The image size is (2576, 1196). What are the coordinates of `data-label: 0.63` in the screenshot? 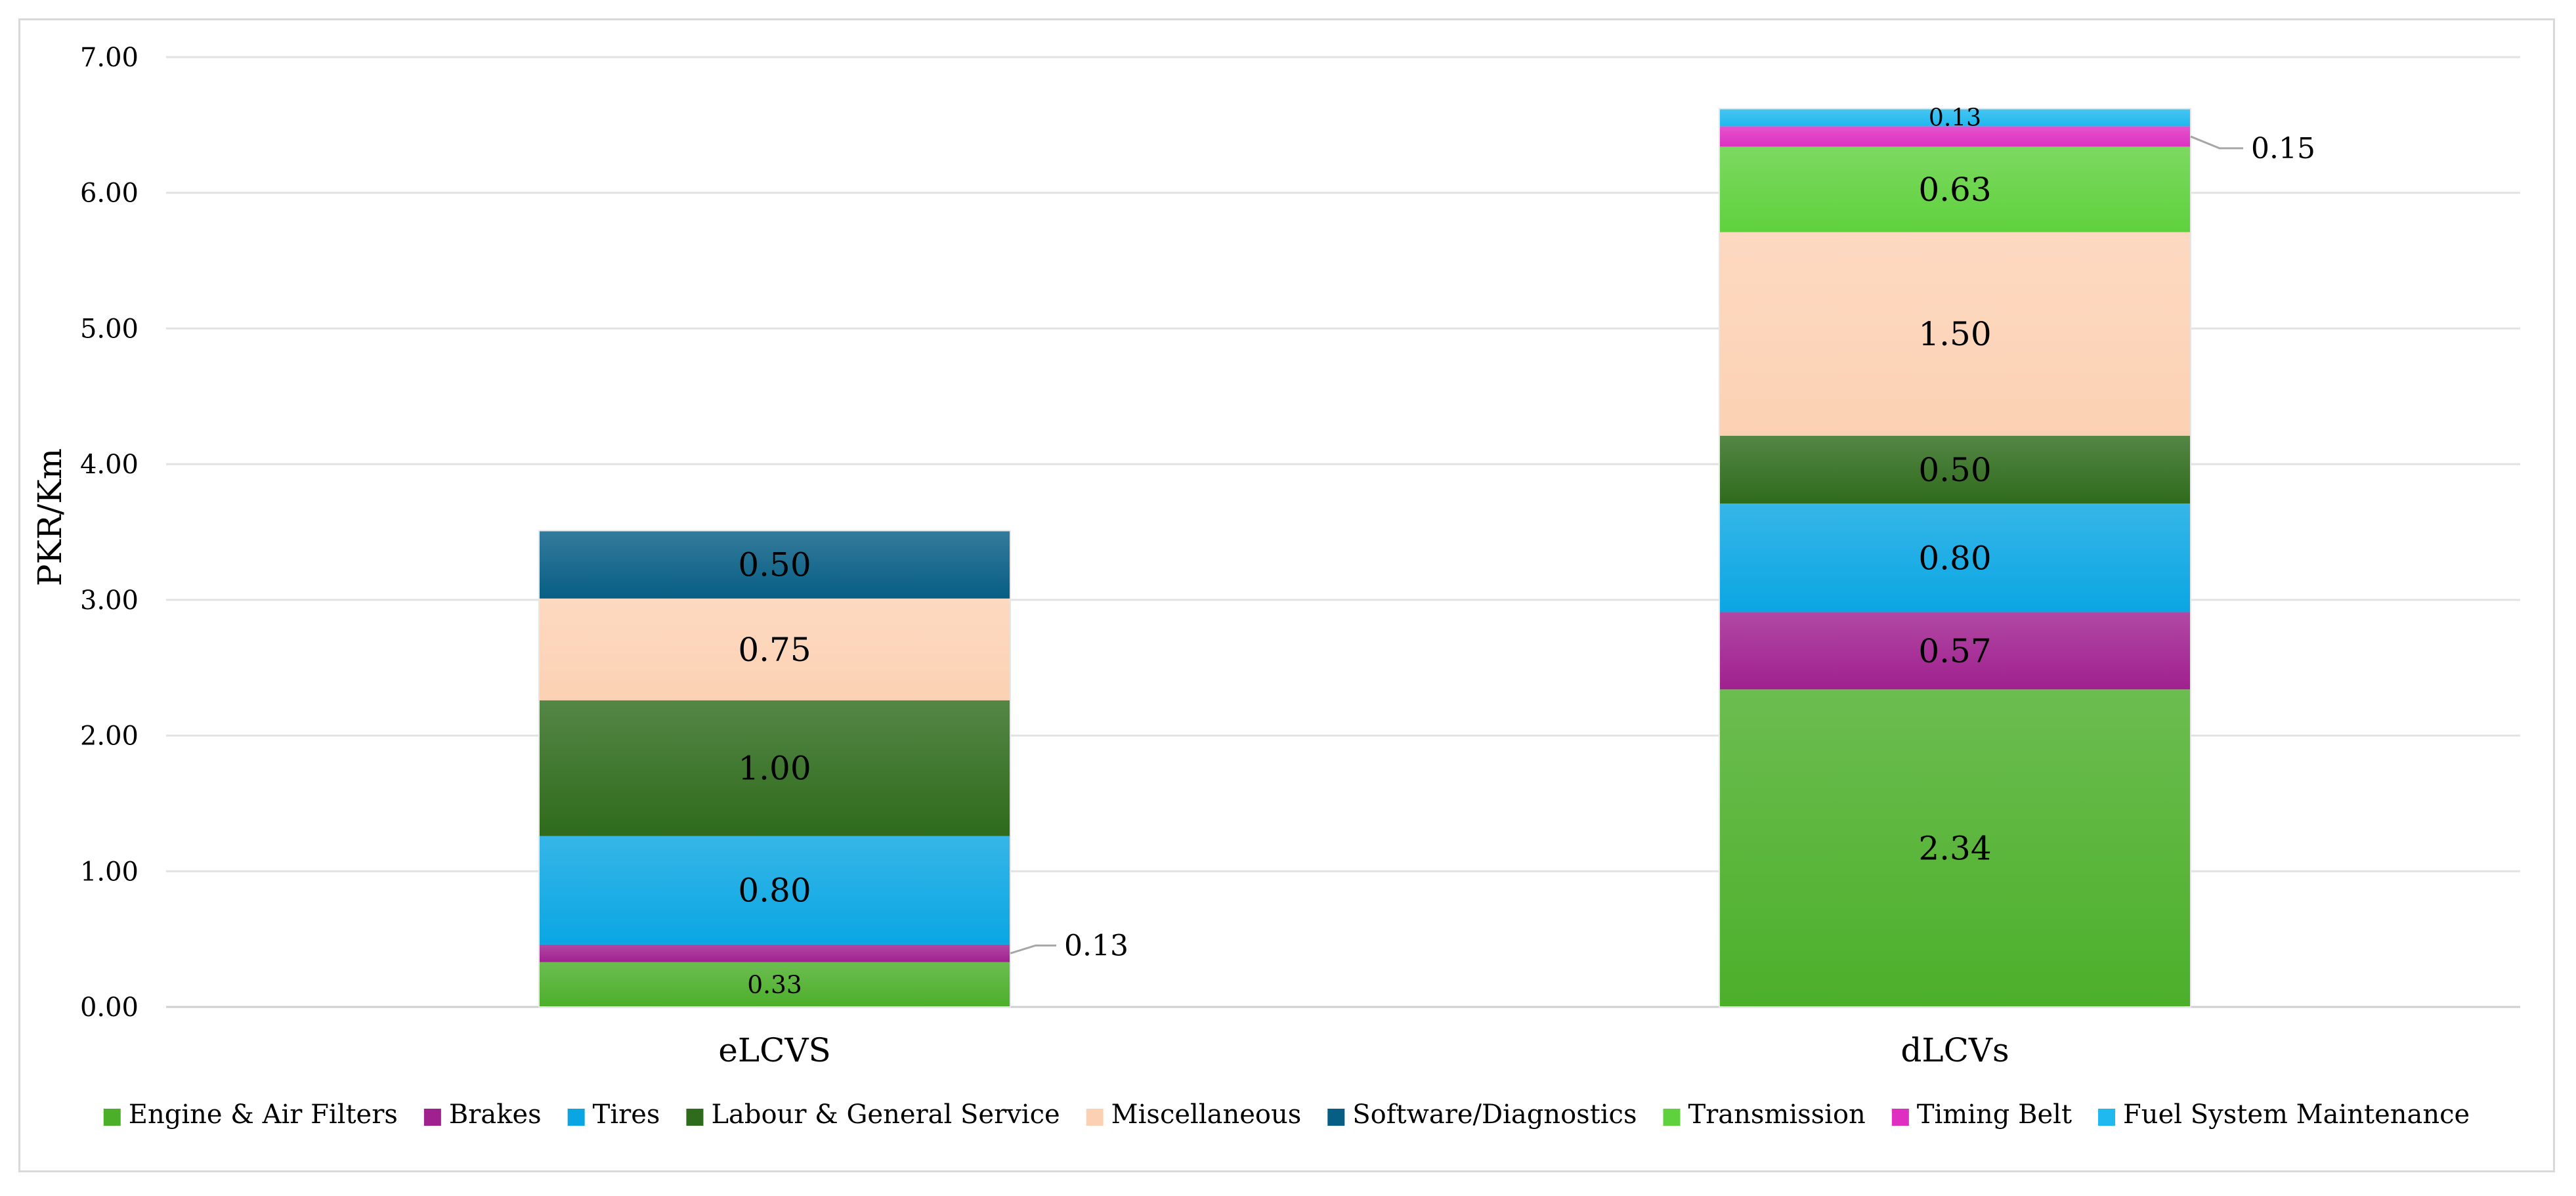 It's located at (1954, 190).